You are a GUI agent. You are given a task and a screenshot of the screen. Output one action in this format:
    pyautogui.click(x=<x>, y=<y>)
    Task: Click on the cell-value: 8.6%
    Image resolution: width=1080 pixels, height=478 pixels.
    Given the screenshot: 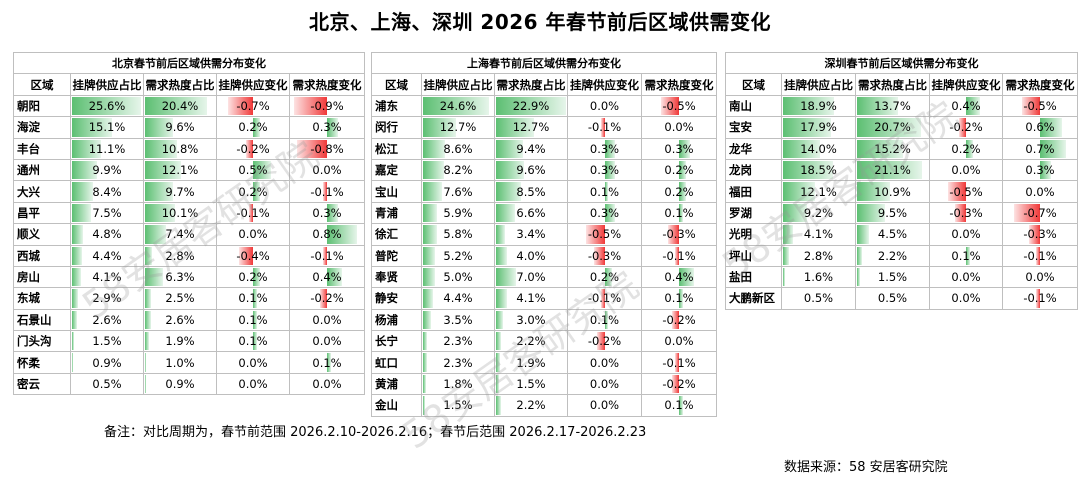 What is the action you would take?
    pyautogui.click(x=458, y=148)
    